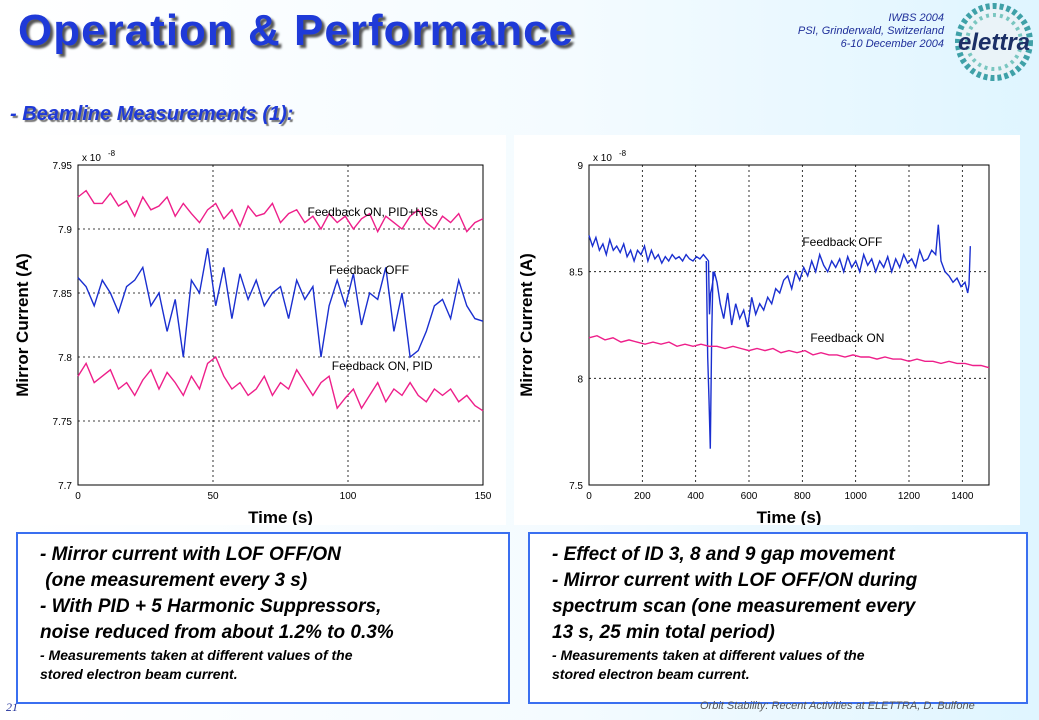 The image size is (1039, 720). I want to click on conference-name: IWBS 2004, so click(916, 18).